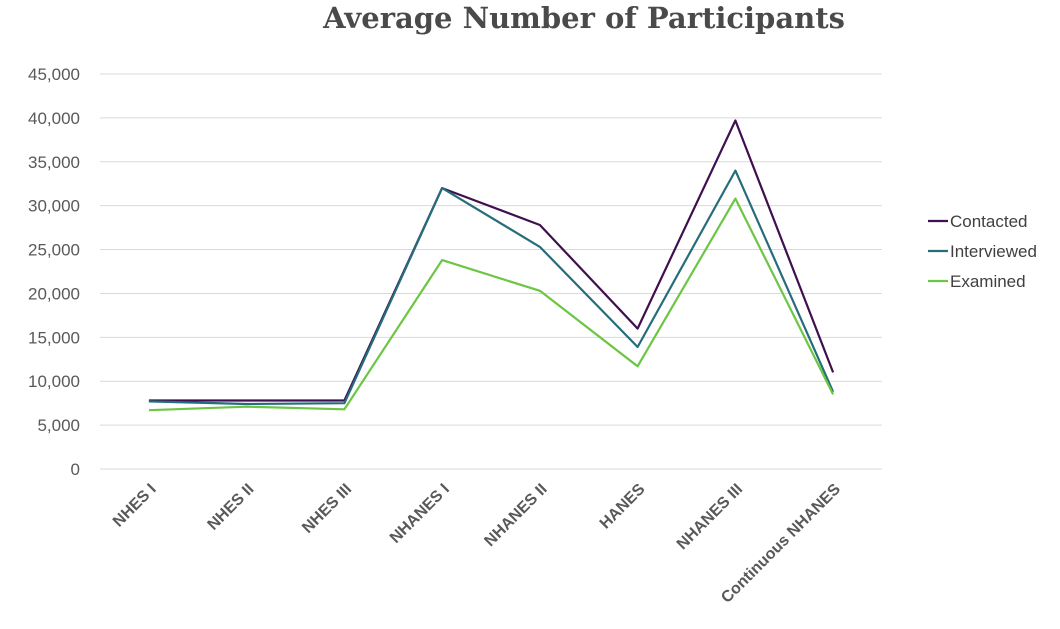 The height and width of the screenshot is (629, 1060). I want to click on x-tick-label: NHANES II, so click(515, 515).